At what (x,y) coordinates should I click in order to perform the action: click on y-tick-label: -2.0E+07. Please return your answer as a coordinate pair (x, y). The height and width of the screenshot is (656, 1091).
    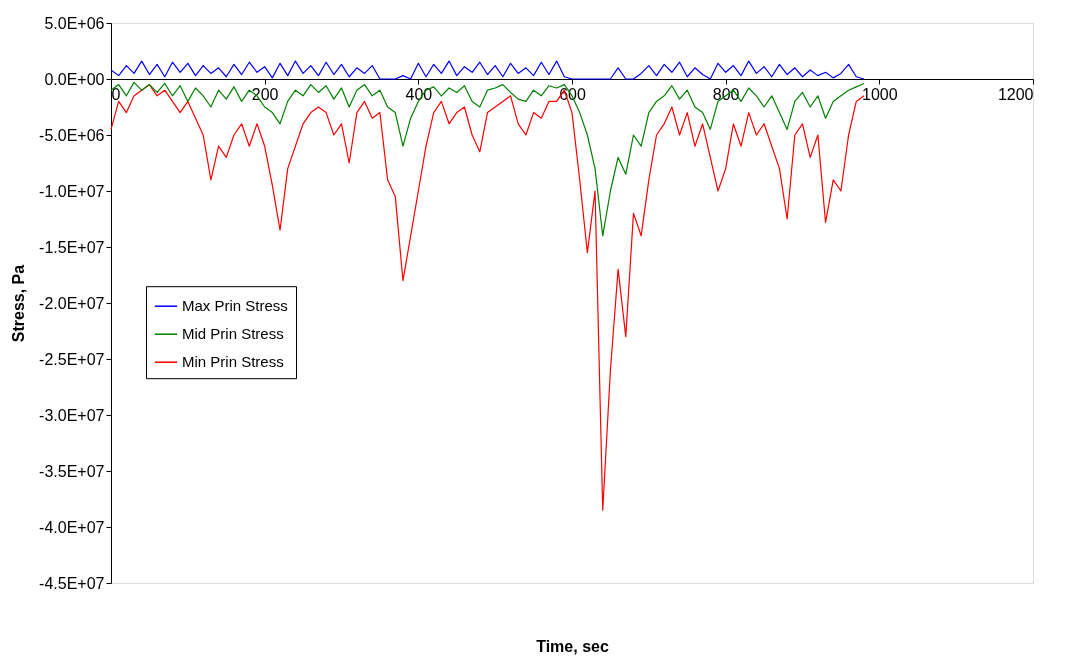
    Looking at the image, I should click on (72, 303).